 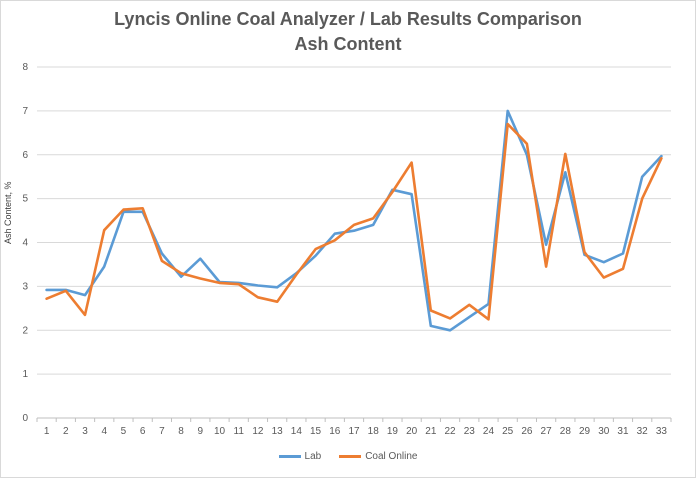 I want to click on x-tick-label: 19, so click(x=393, y=431).